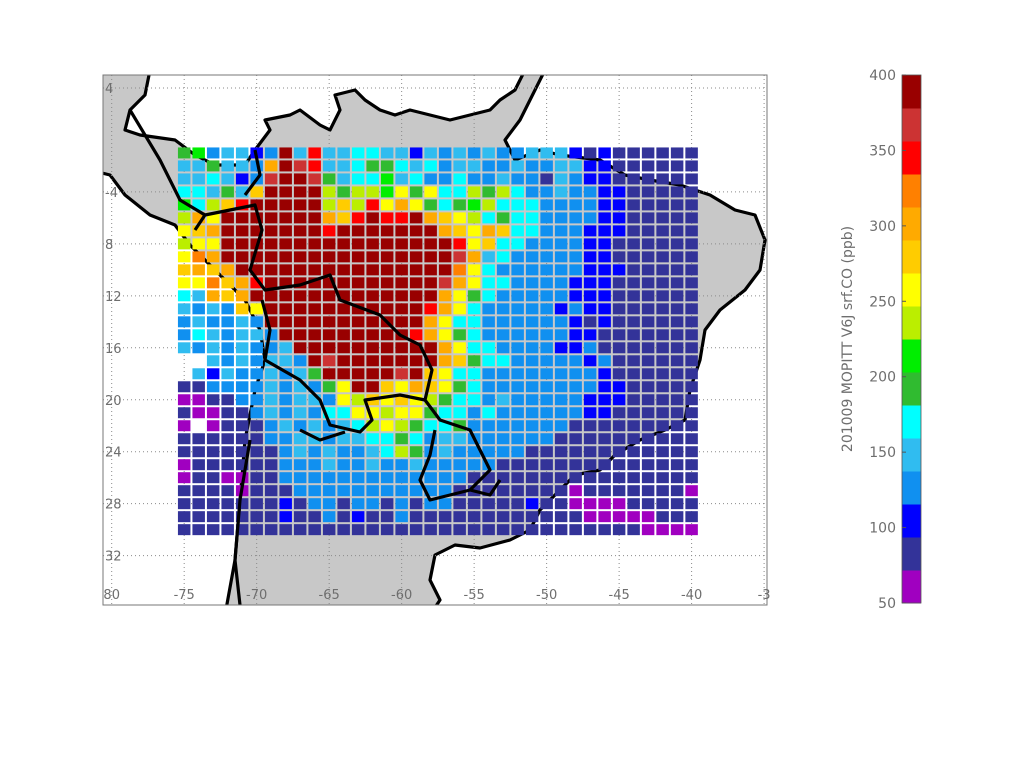  Describe the element at coordinates (882, 151) in the screenshot. I see `colorbar-tick-label: 350` at that location.